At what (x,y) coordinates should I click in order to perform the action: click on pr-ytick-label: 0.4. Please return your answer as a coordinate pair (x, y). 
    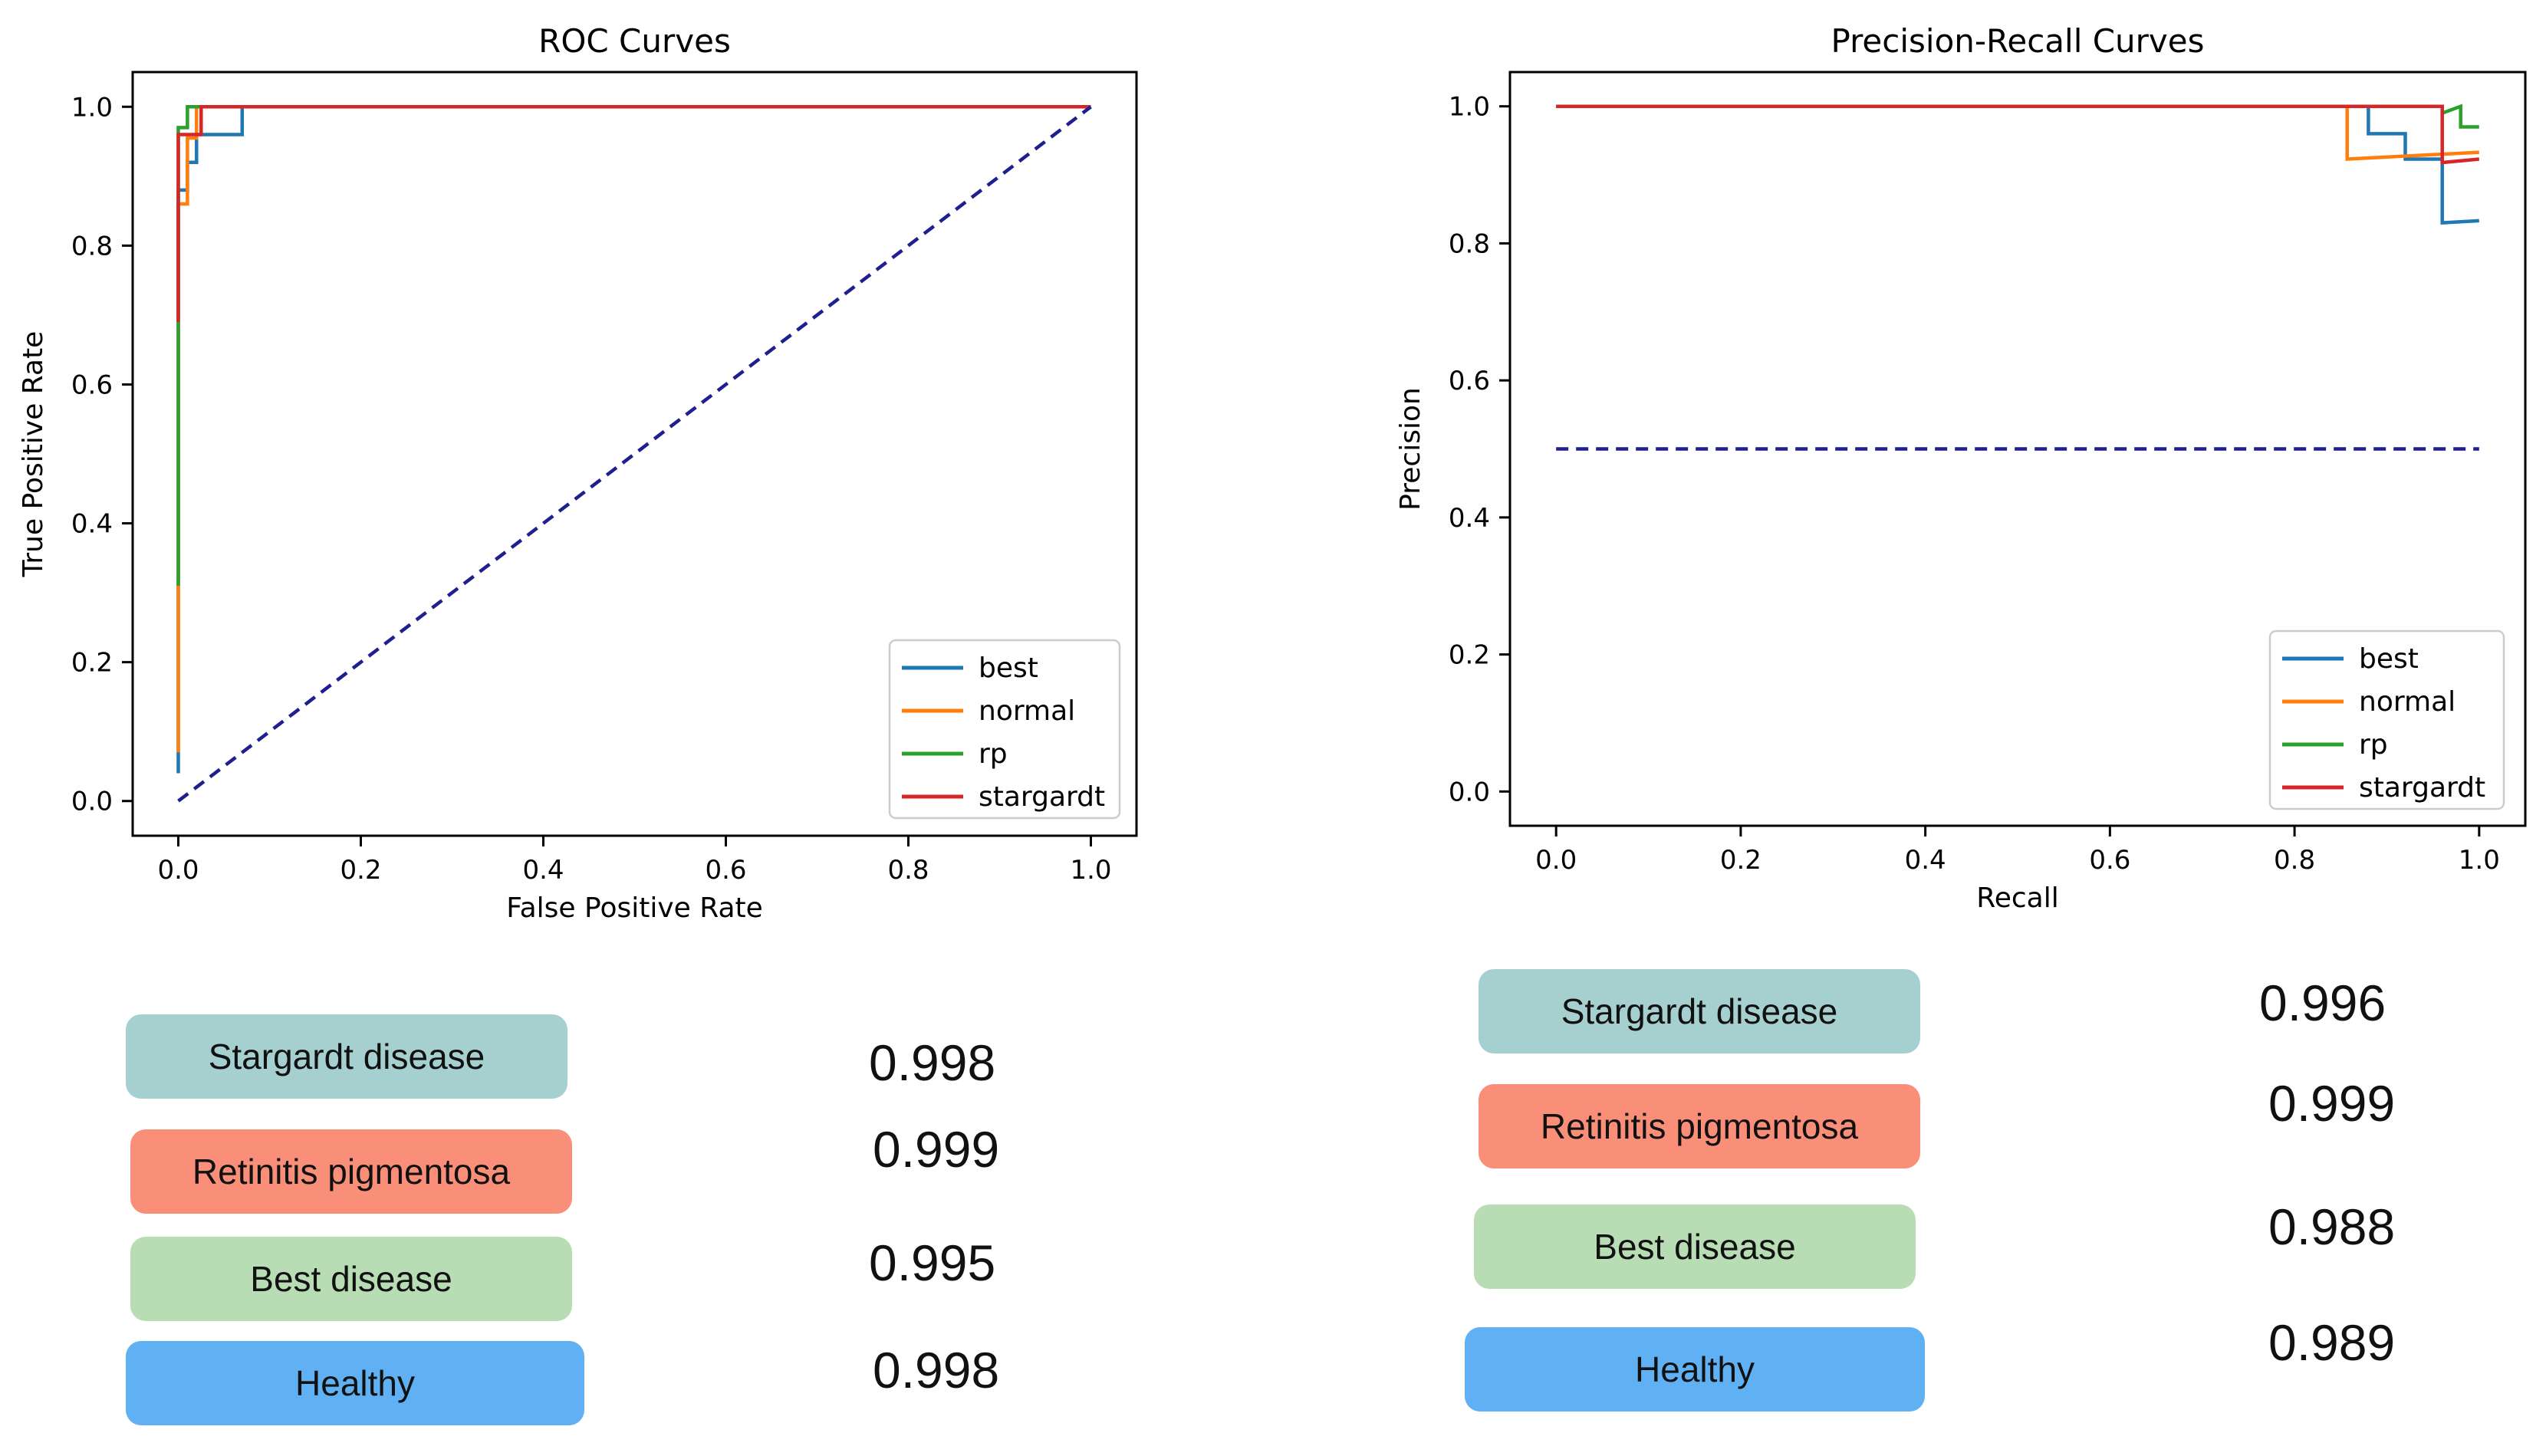
    Looking at the image, I should click on (1469, 518).